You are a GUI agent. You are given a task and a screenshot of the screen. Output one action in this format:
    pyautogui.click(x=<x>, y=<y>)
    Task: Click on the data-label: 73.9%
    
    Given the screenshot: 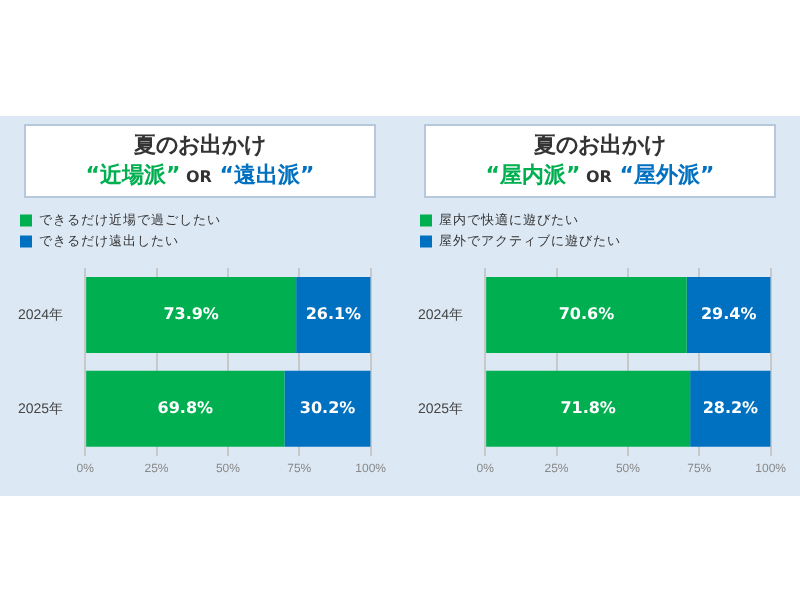 What is the action you would take?
    pyautogui.click(x=191, y=314)
    